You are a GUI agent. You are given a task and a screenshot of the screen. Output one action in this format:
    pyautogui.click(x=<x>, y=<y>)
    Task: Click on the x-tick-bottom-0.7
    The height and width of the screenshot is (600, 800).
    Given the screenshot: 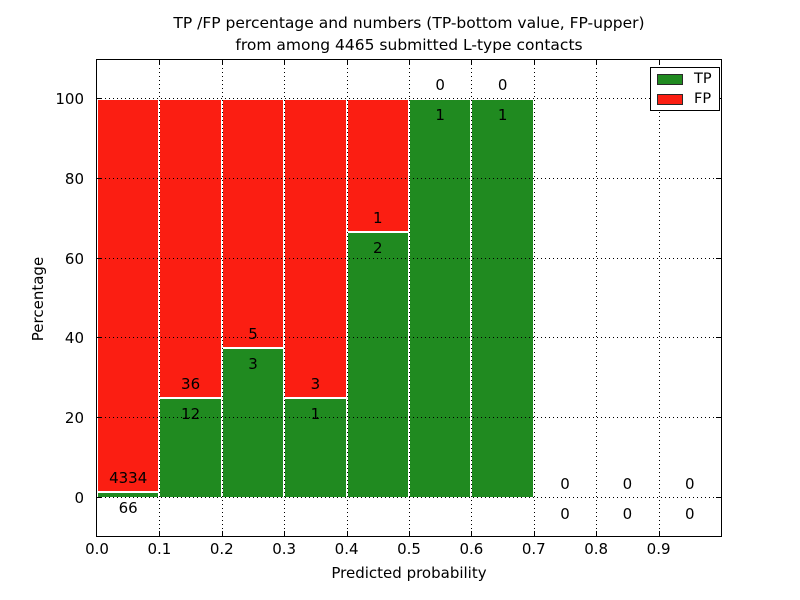 What is the action you would take?
    pyautogui.click(x=534, y=533)
    